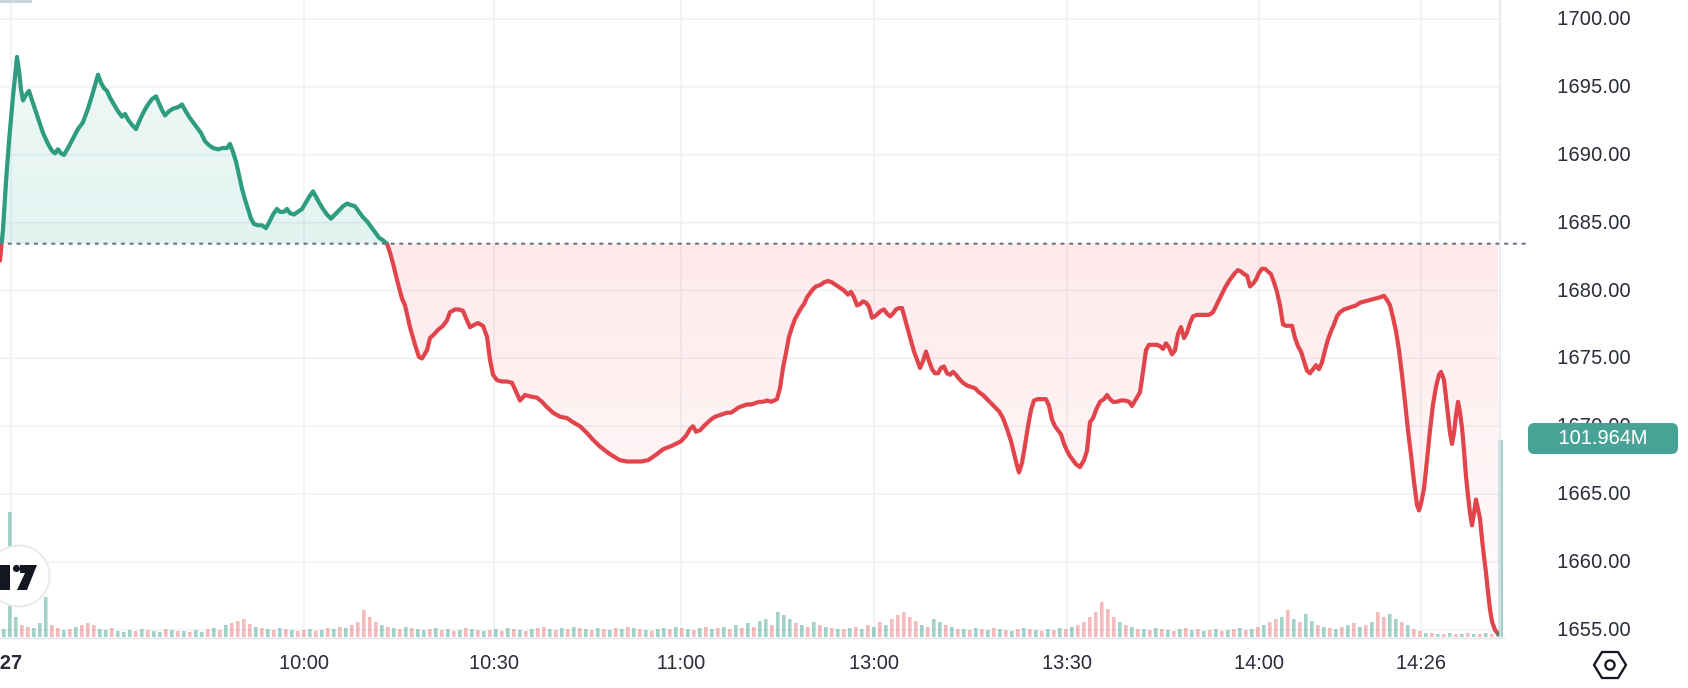 This screenshot has width=1688, height=688. I want to click on time-axis-label: 10:00, so click(304, 663).